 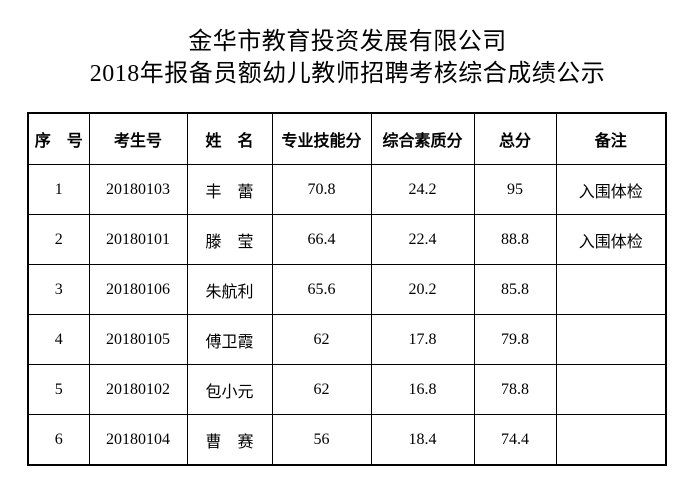 I want to click on table-cell: 78.8, so click(x=515, y=389).